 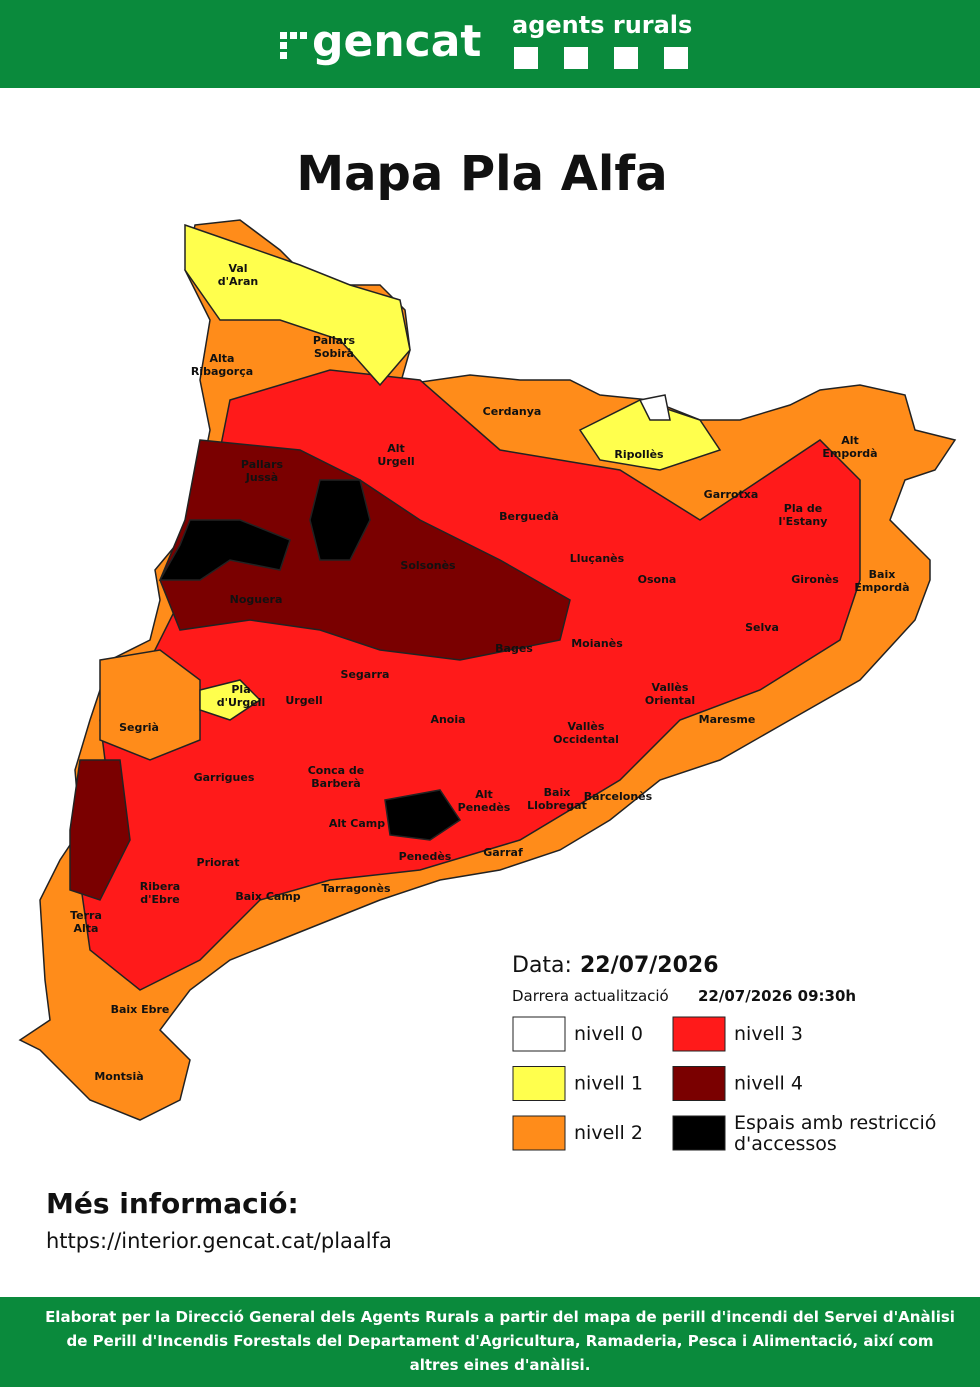 What do you see at coordinates (222, 371) in the screenshot?
I see `region-label-line: Ribagorça` at bounding box center [222, 371].